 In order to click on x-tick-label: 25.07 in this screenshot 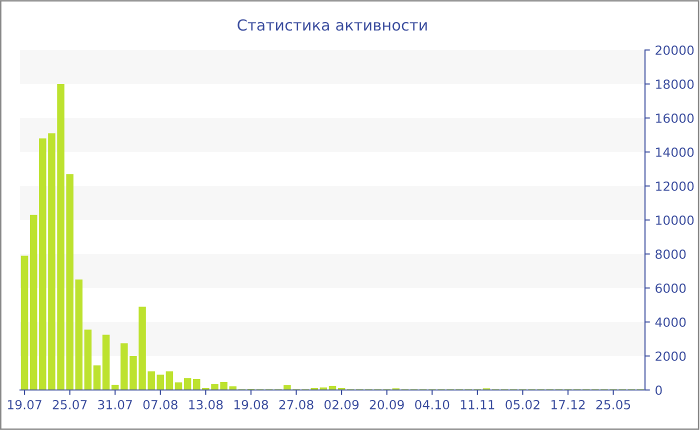, I will do `click(69, 405)`.